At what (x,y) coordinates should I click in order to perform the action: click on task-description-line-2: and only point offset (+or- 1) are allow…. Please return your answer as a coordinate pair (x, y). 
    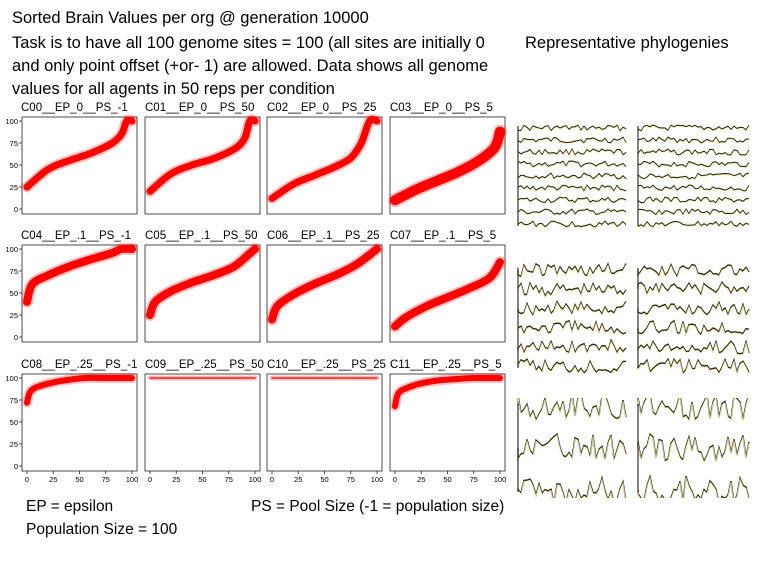
    Looking at the image, I should click on (250, 66).